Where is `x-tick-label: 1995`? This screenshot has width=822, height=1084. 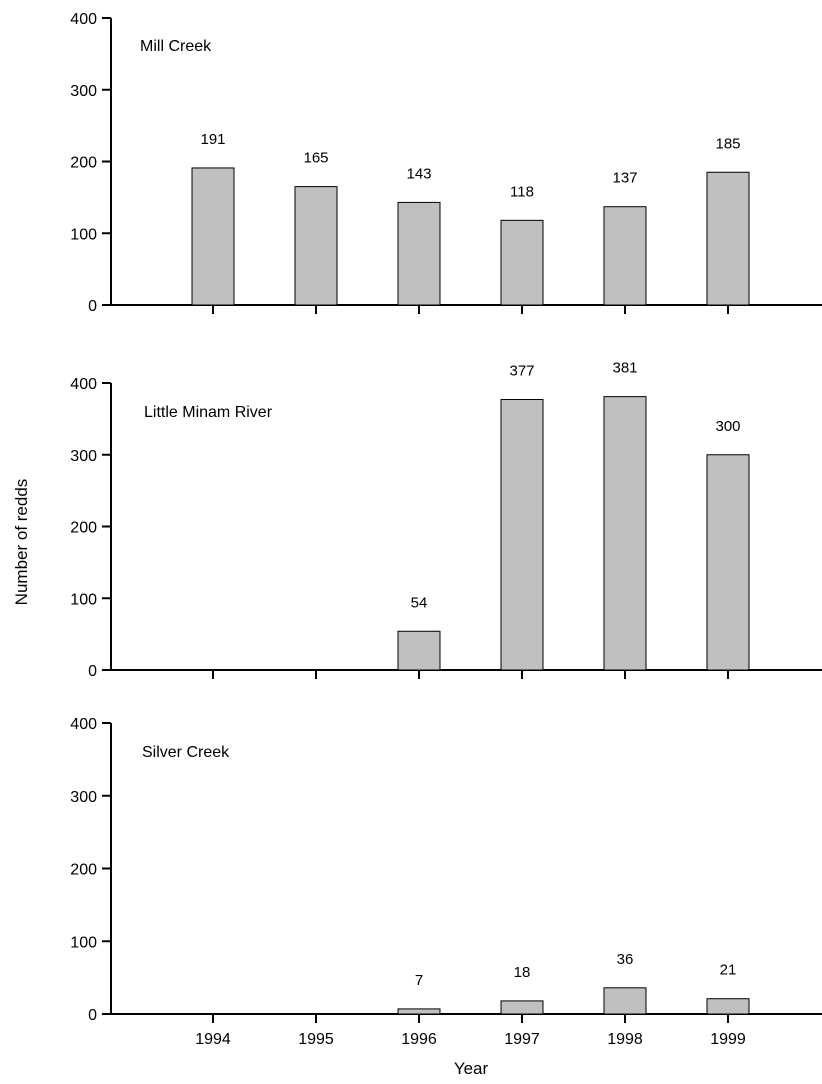 x-tick-label: 1995 is located at coordinates (316, 1039).